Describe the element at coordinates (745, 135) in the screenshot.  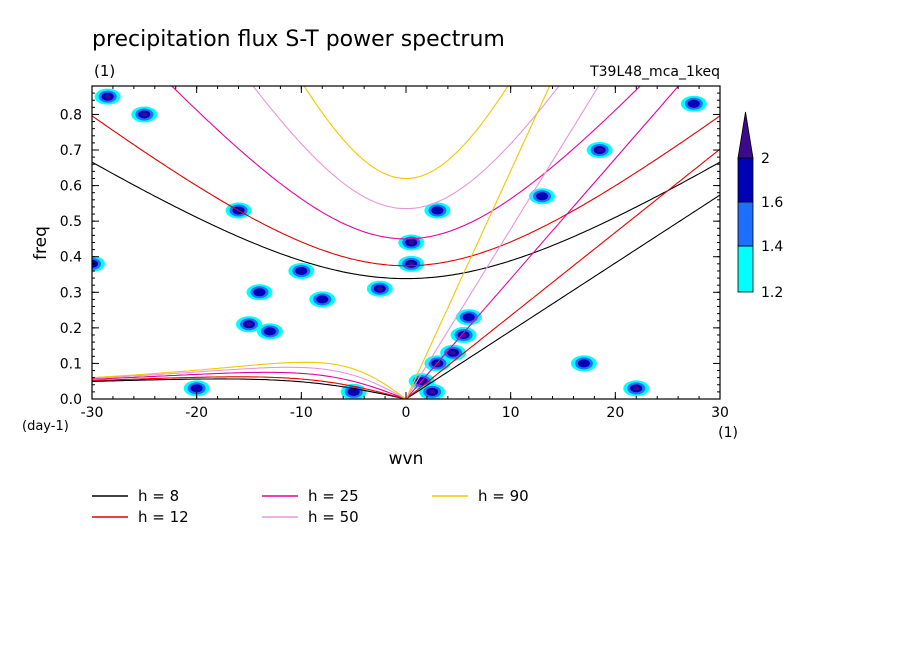
I see `colorbar-top-arrow` at that location.